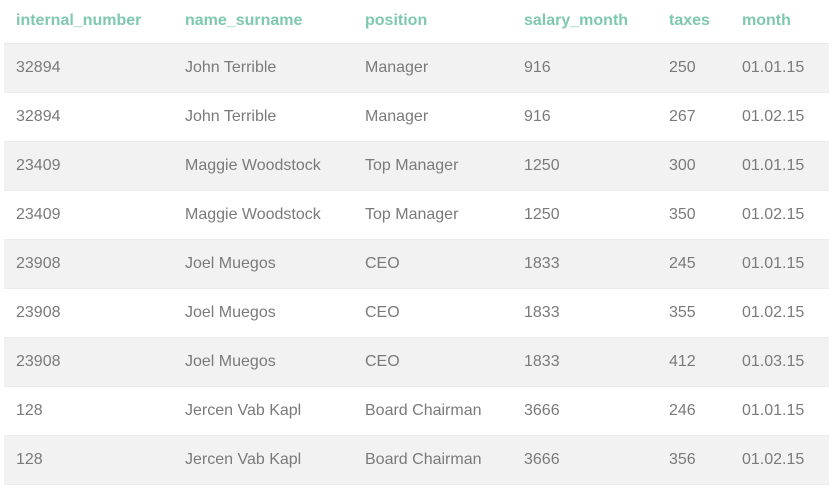  I want to click on column-header-position: position, so click(432, 22).